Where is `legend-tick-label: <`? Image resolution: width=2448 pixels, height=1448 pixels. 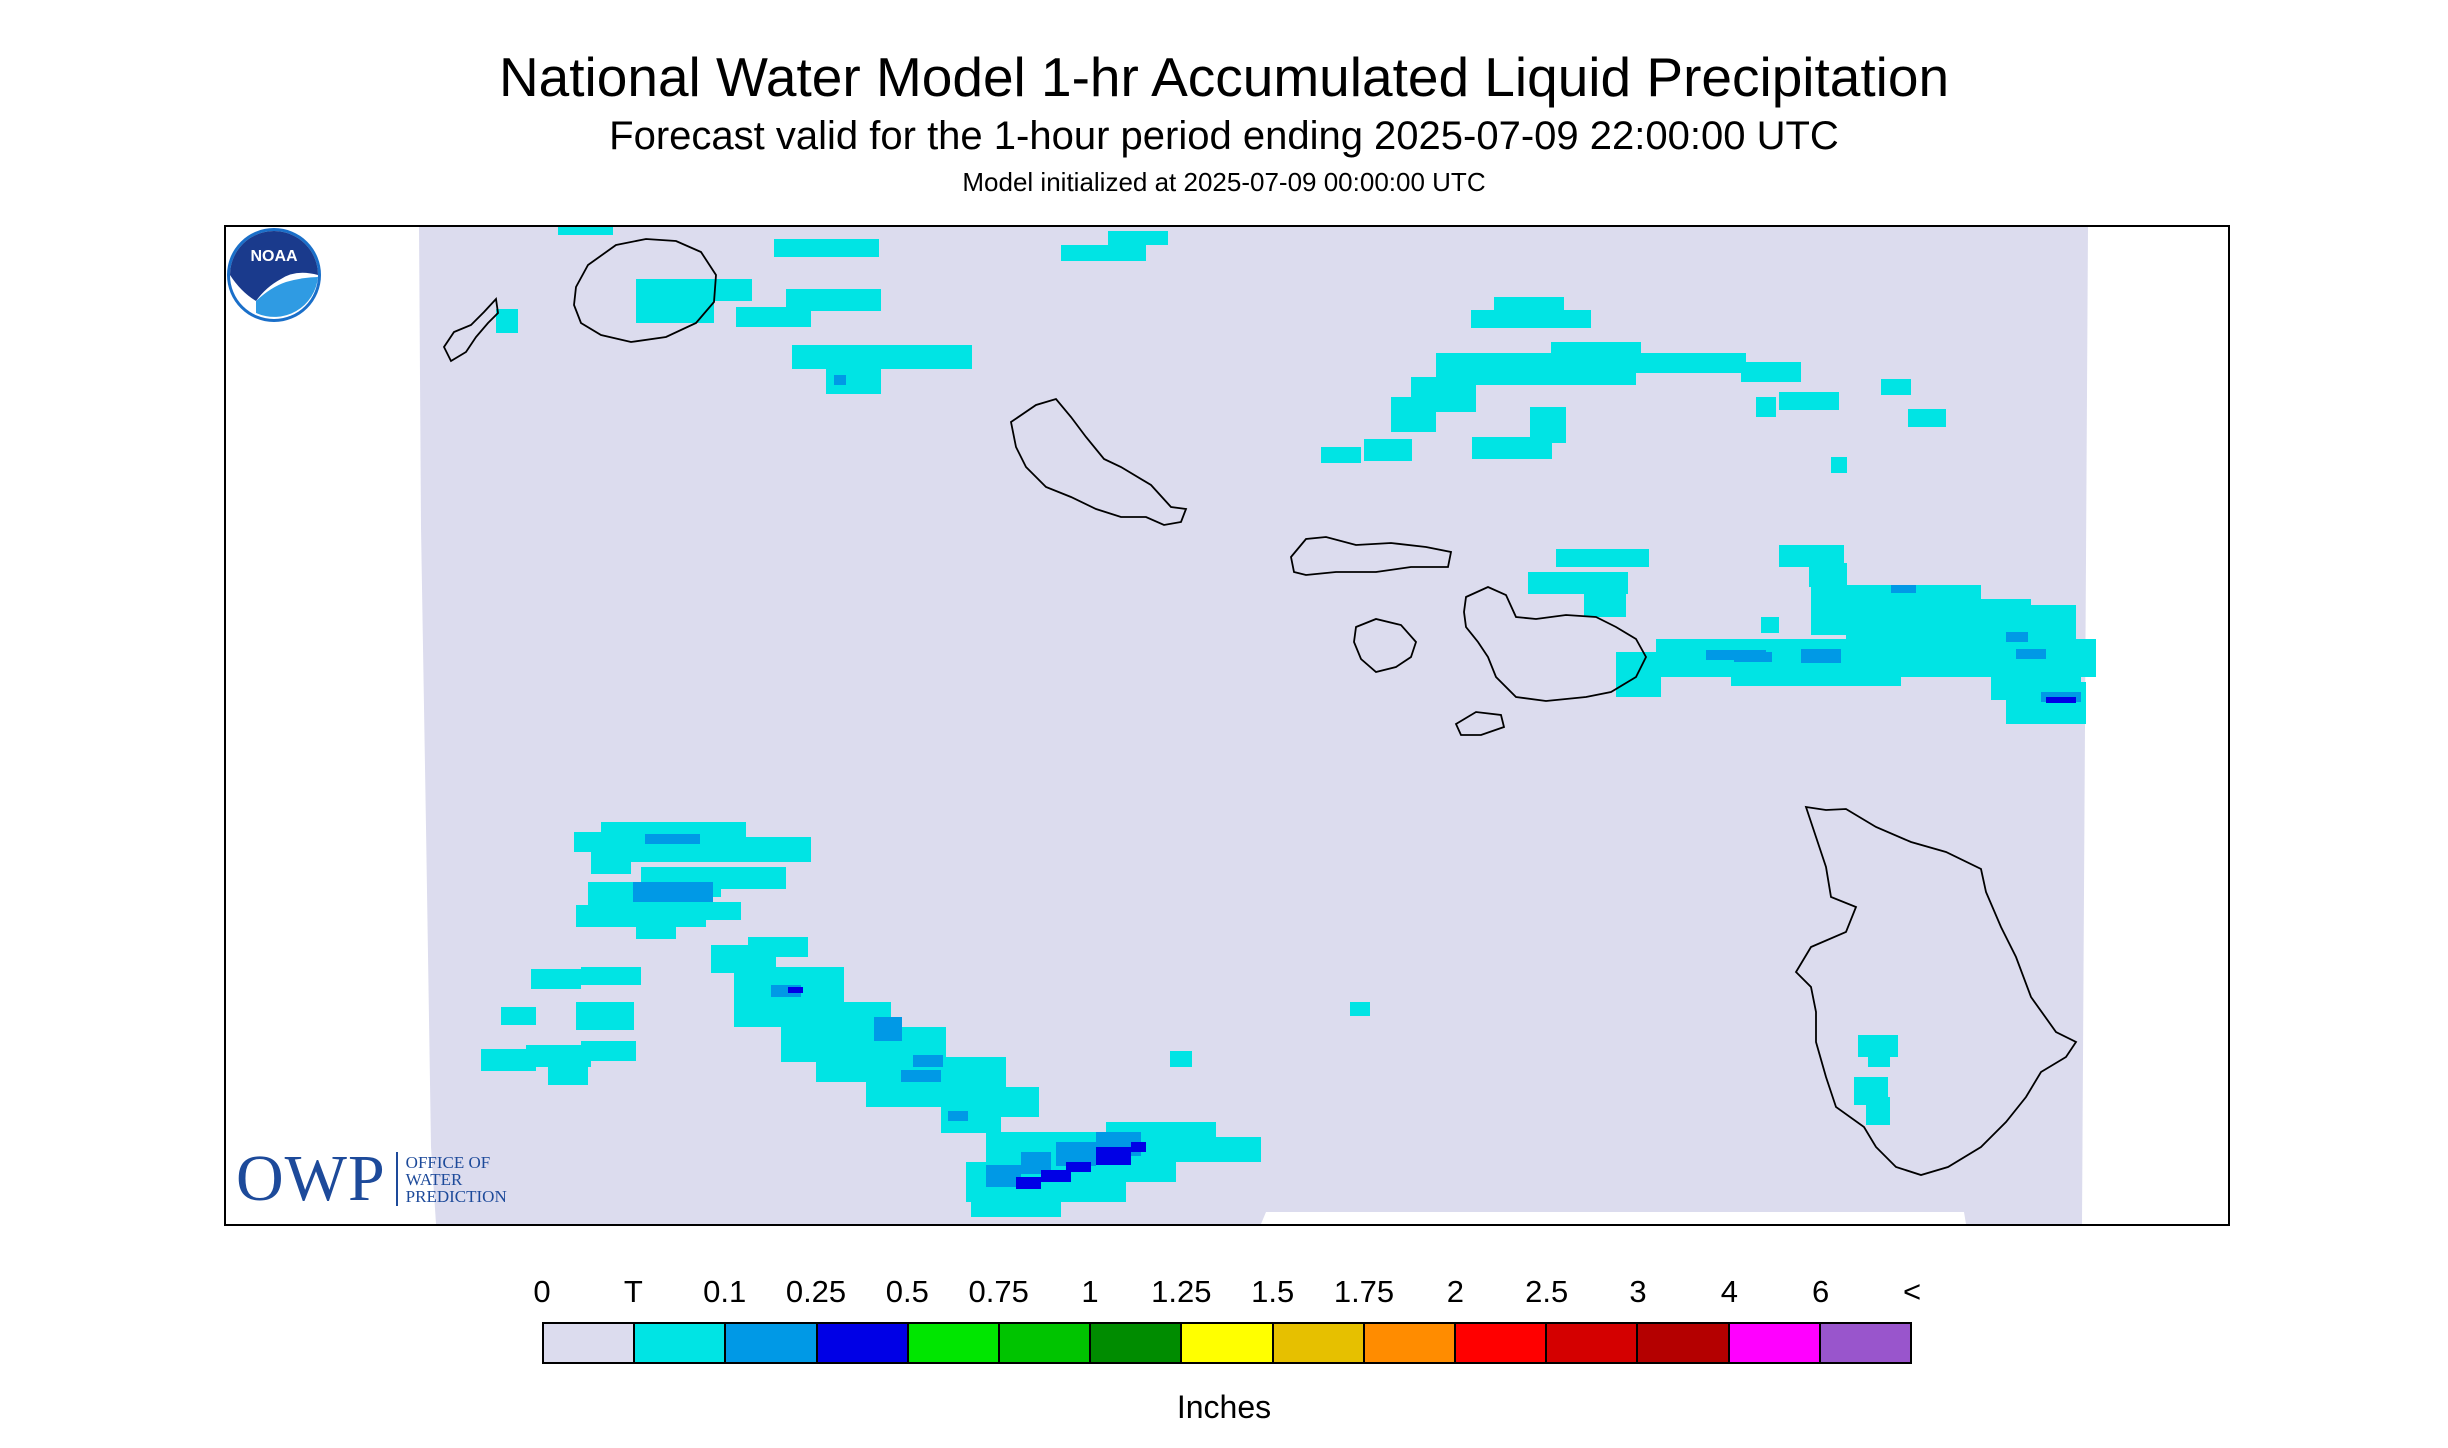 legend-tick-label: < is located at coordinates (1912, 1291).